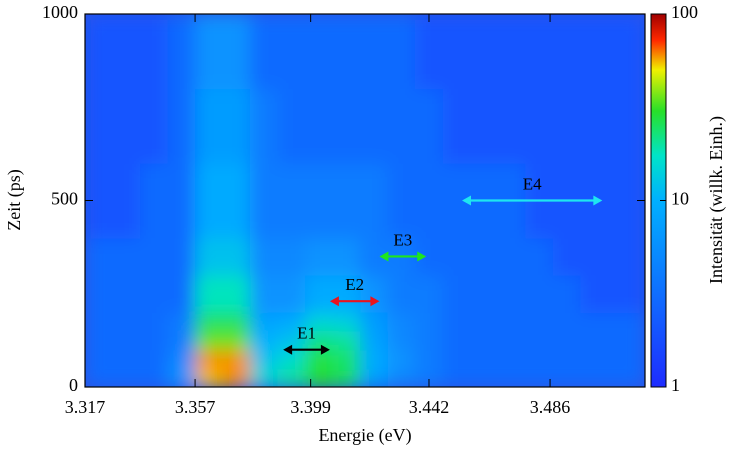  What do you see at coordinates (684, 12) in the screenshot?
I see `colorbar-tick-label: 100` at bounding box center [684, 12].